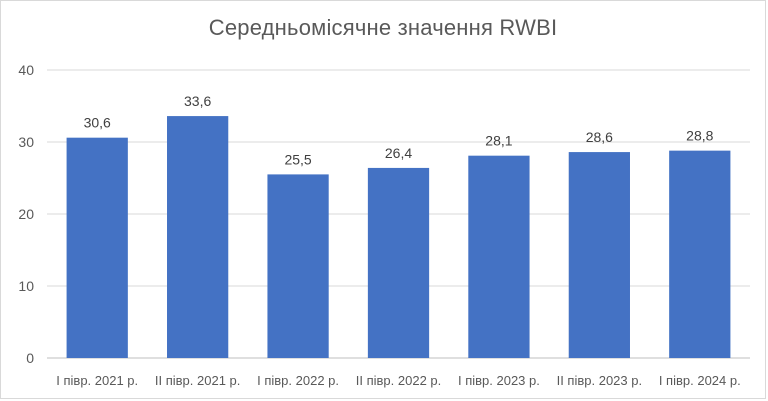 The height and width of the screenshot is (401, 768). I want to click on data-label: 25,5, so click(297, 159).